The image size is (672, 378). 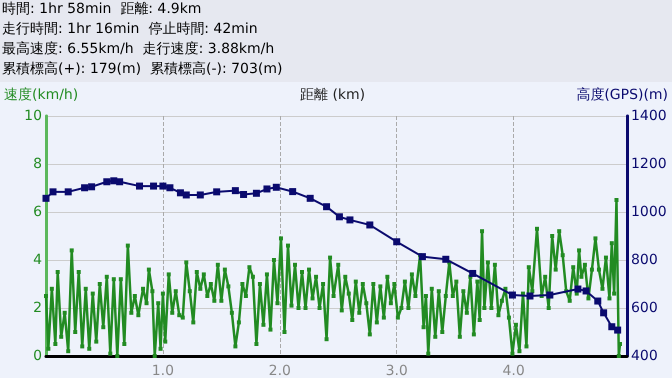 What do you see at coordinates (33, 116) in the screenshot?
I see `y-tick-label: 10` at bounding box center [33, 116].